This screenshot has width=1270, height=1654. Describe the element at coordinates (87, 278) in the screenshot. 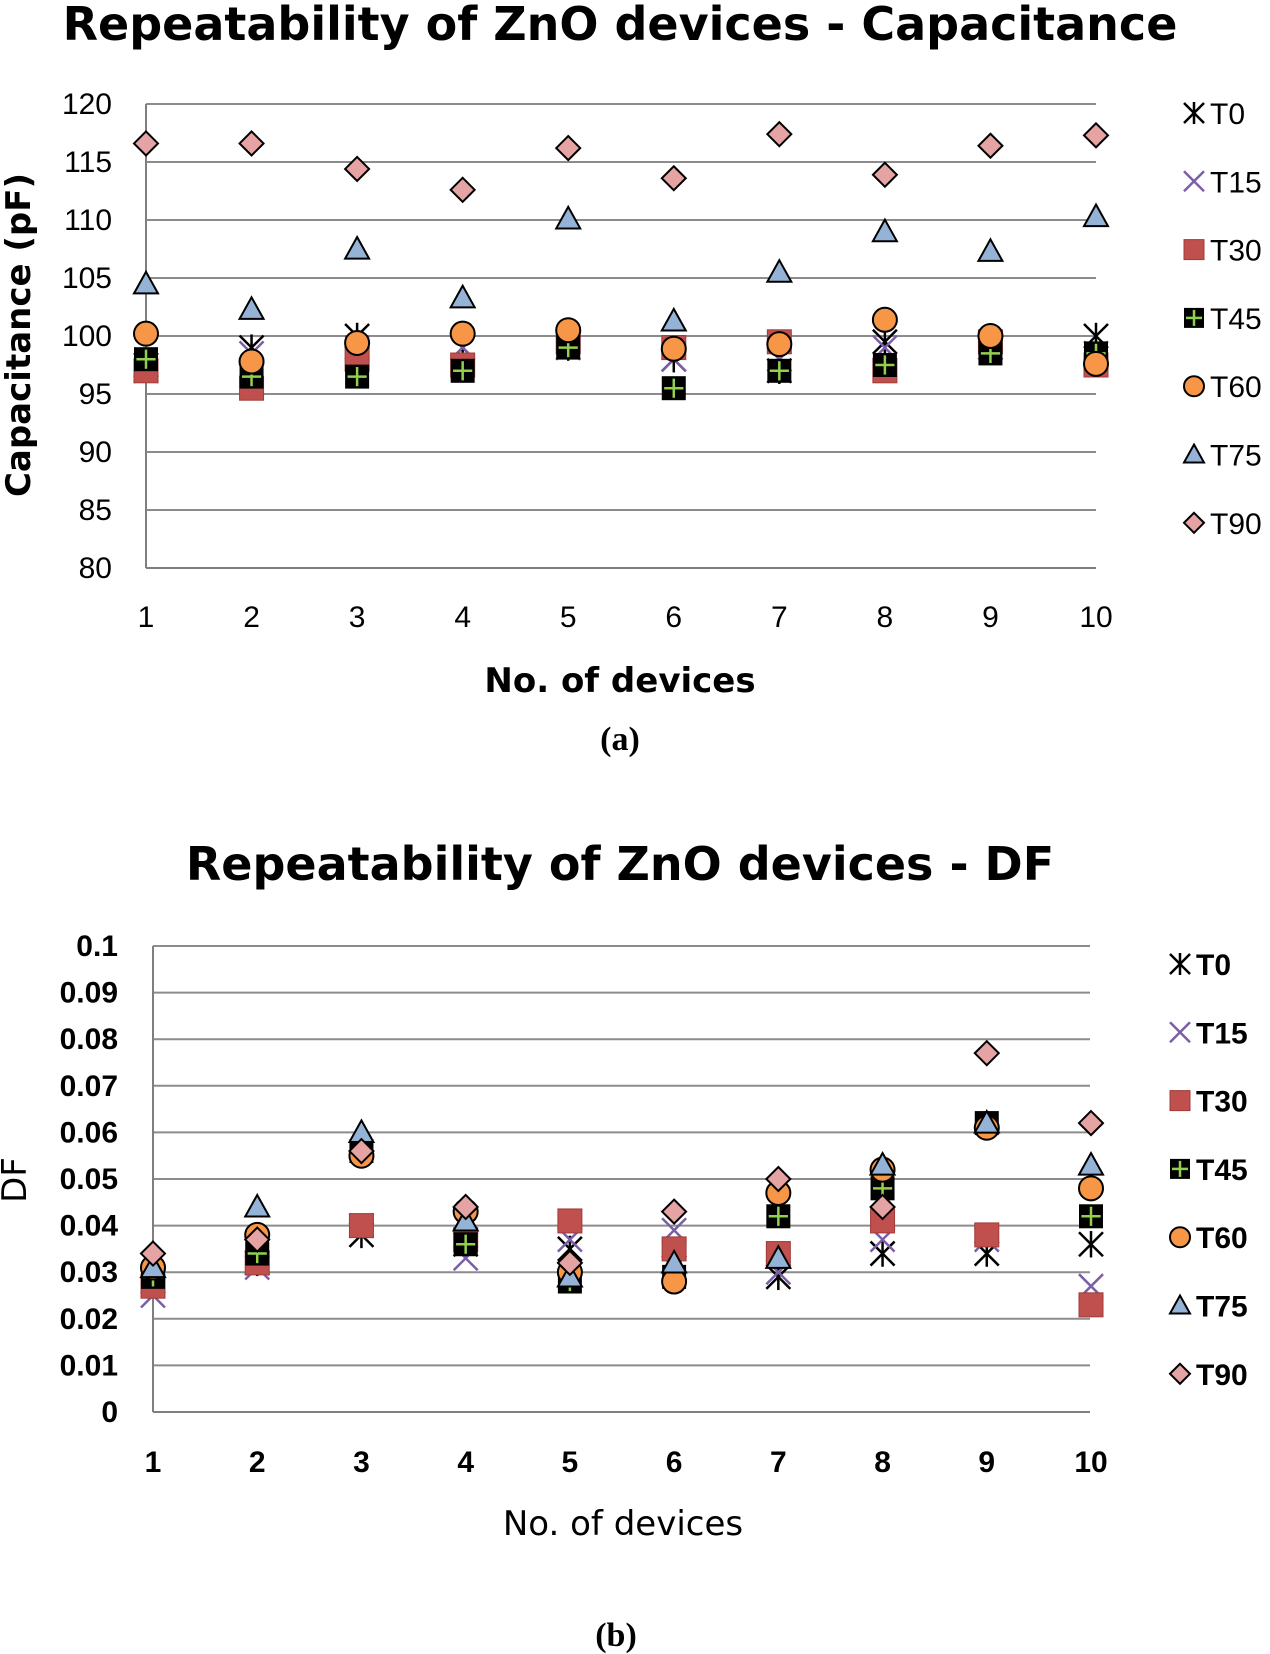

I see `y-tick-label: 105` at that location.